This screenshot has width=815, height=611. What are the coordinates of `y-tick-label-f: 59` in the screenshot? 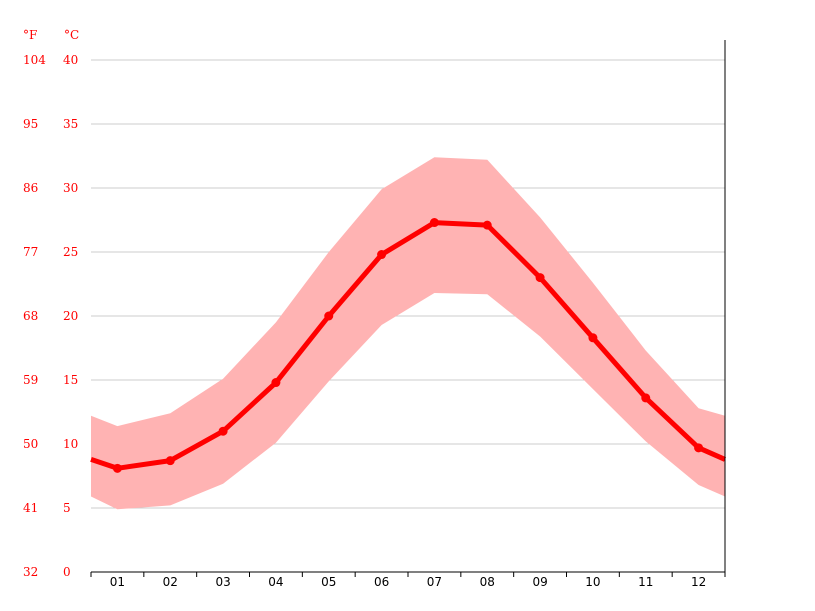 It's located at (30, 380).